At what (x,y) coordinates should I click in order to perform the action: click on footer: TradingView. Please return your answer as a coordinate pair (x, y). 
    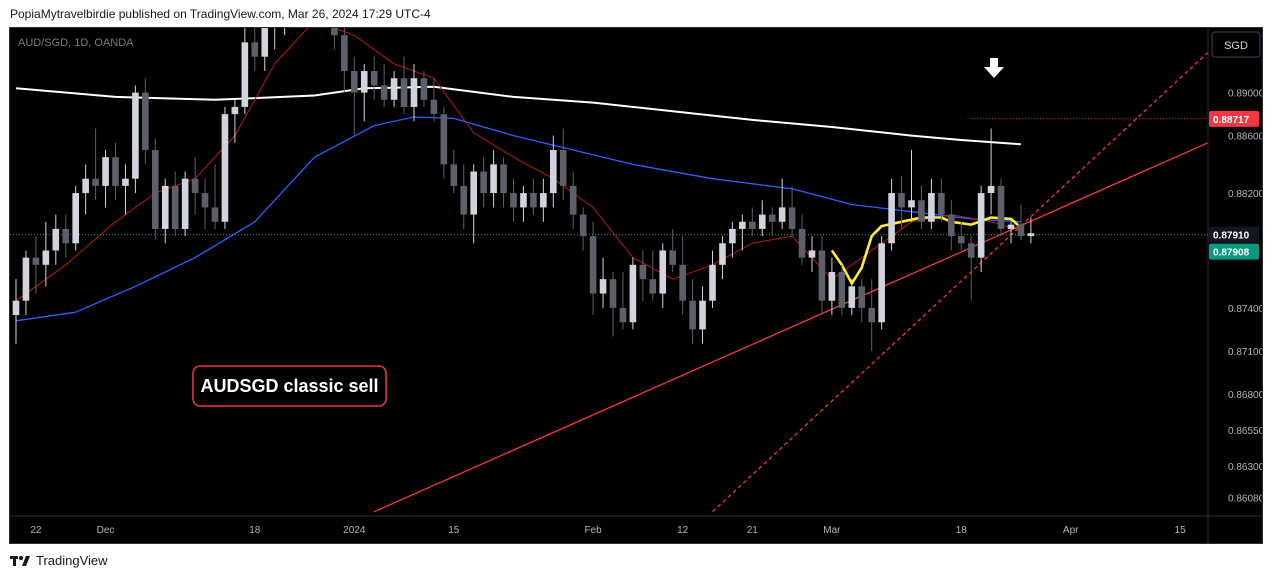
    Looking at the image, I should click on (59, 560).